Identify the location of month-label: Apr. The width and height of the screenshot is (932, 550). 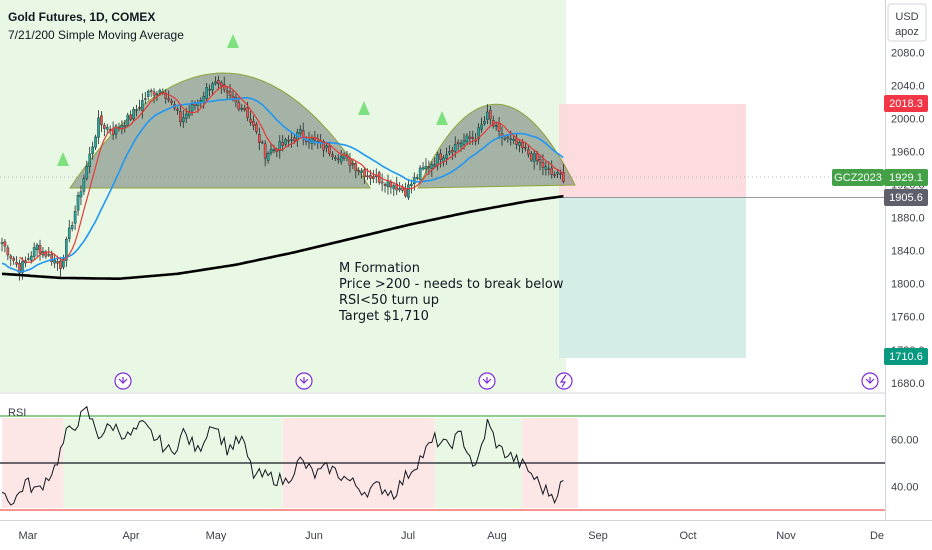
(130, 536).